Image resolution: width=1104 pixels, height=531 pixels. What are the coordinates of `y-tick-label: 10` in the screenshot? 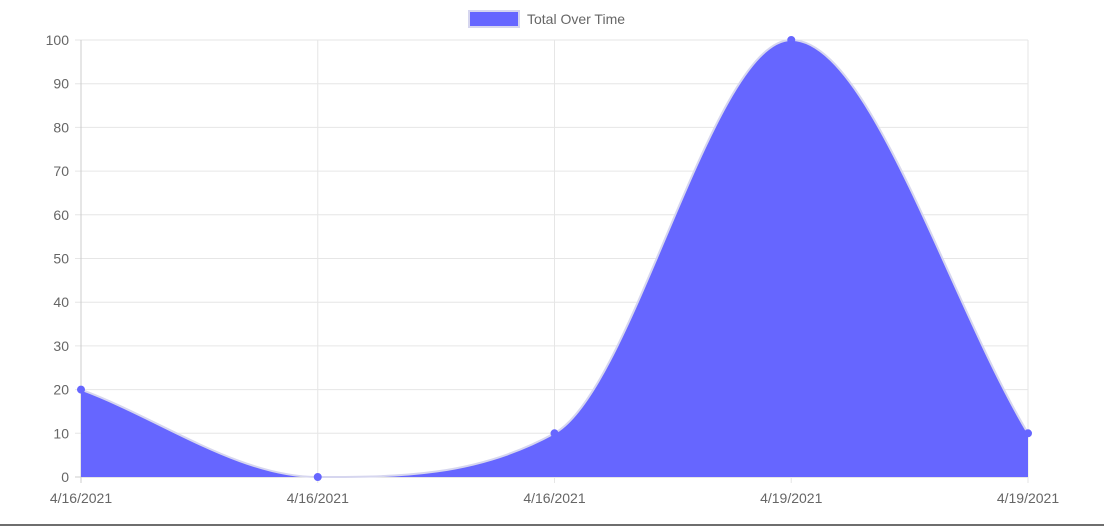 It's located at (61, 433).